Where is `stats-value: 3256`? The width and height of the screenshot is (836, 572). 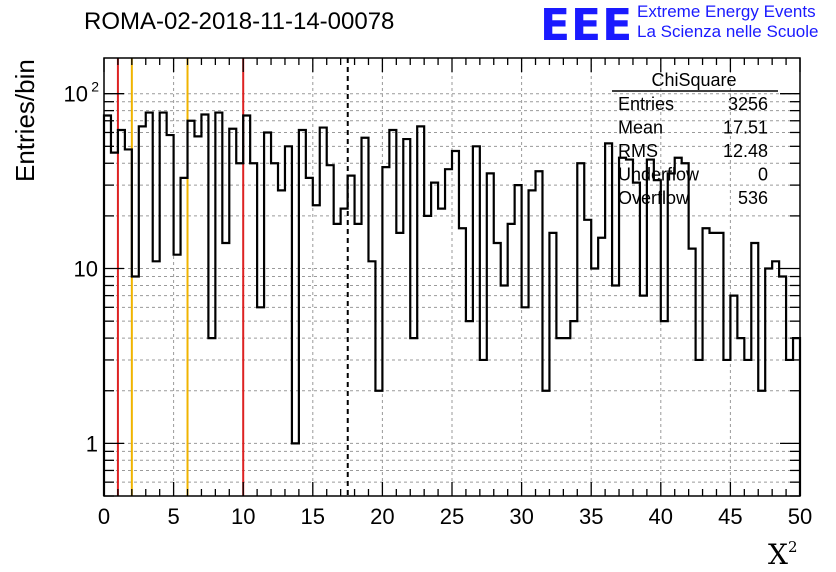
stats-value: 3256 is located at coordinates (748, 104).